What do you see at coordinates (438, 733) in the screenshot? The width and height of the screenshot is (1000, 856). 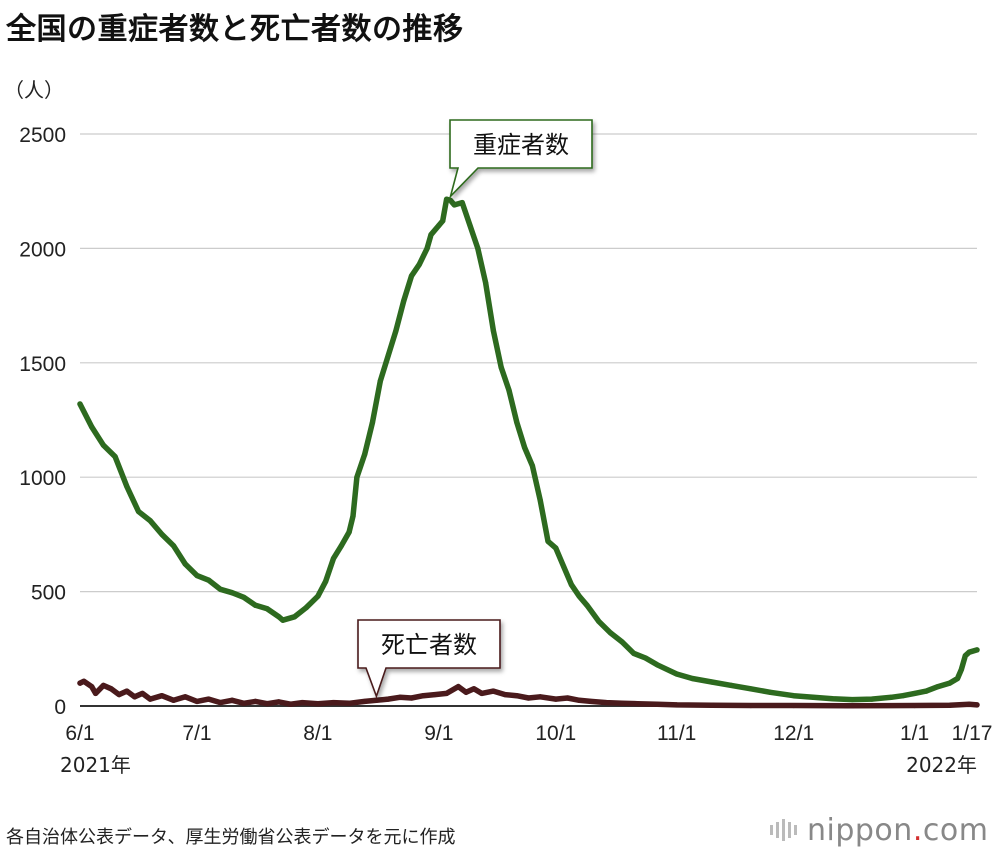 I see `x-tick-label: 9/1` at bounding box center [438, 733].